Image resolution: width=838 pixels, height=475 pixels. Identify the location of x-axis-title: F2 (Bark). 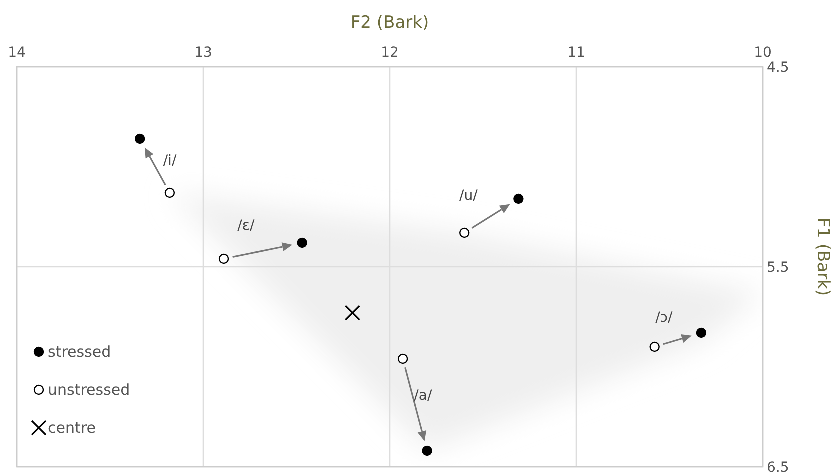
(390, 23).